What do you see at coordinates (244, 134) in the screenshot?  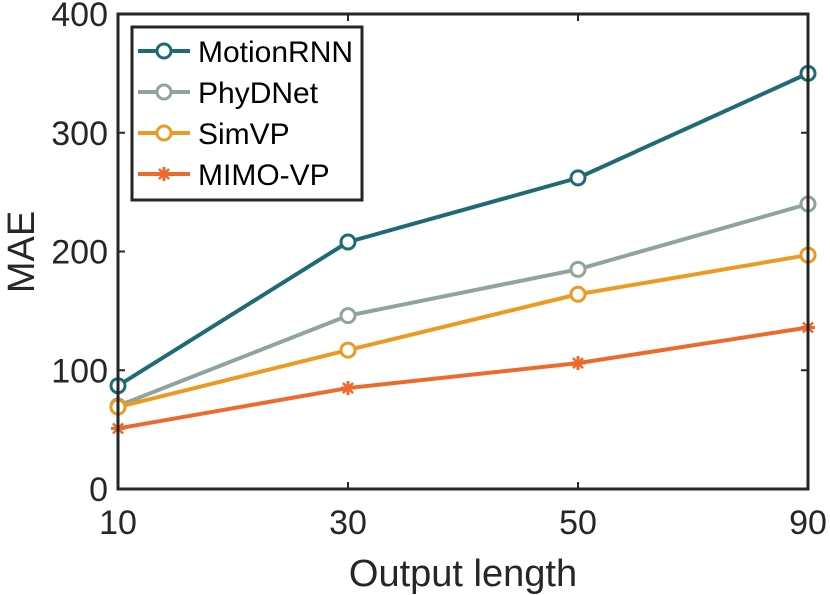 I see `legend-label: SimVP` at bounding box center [244, 134].